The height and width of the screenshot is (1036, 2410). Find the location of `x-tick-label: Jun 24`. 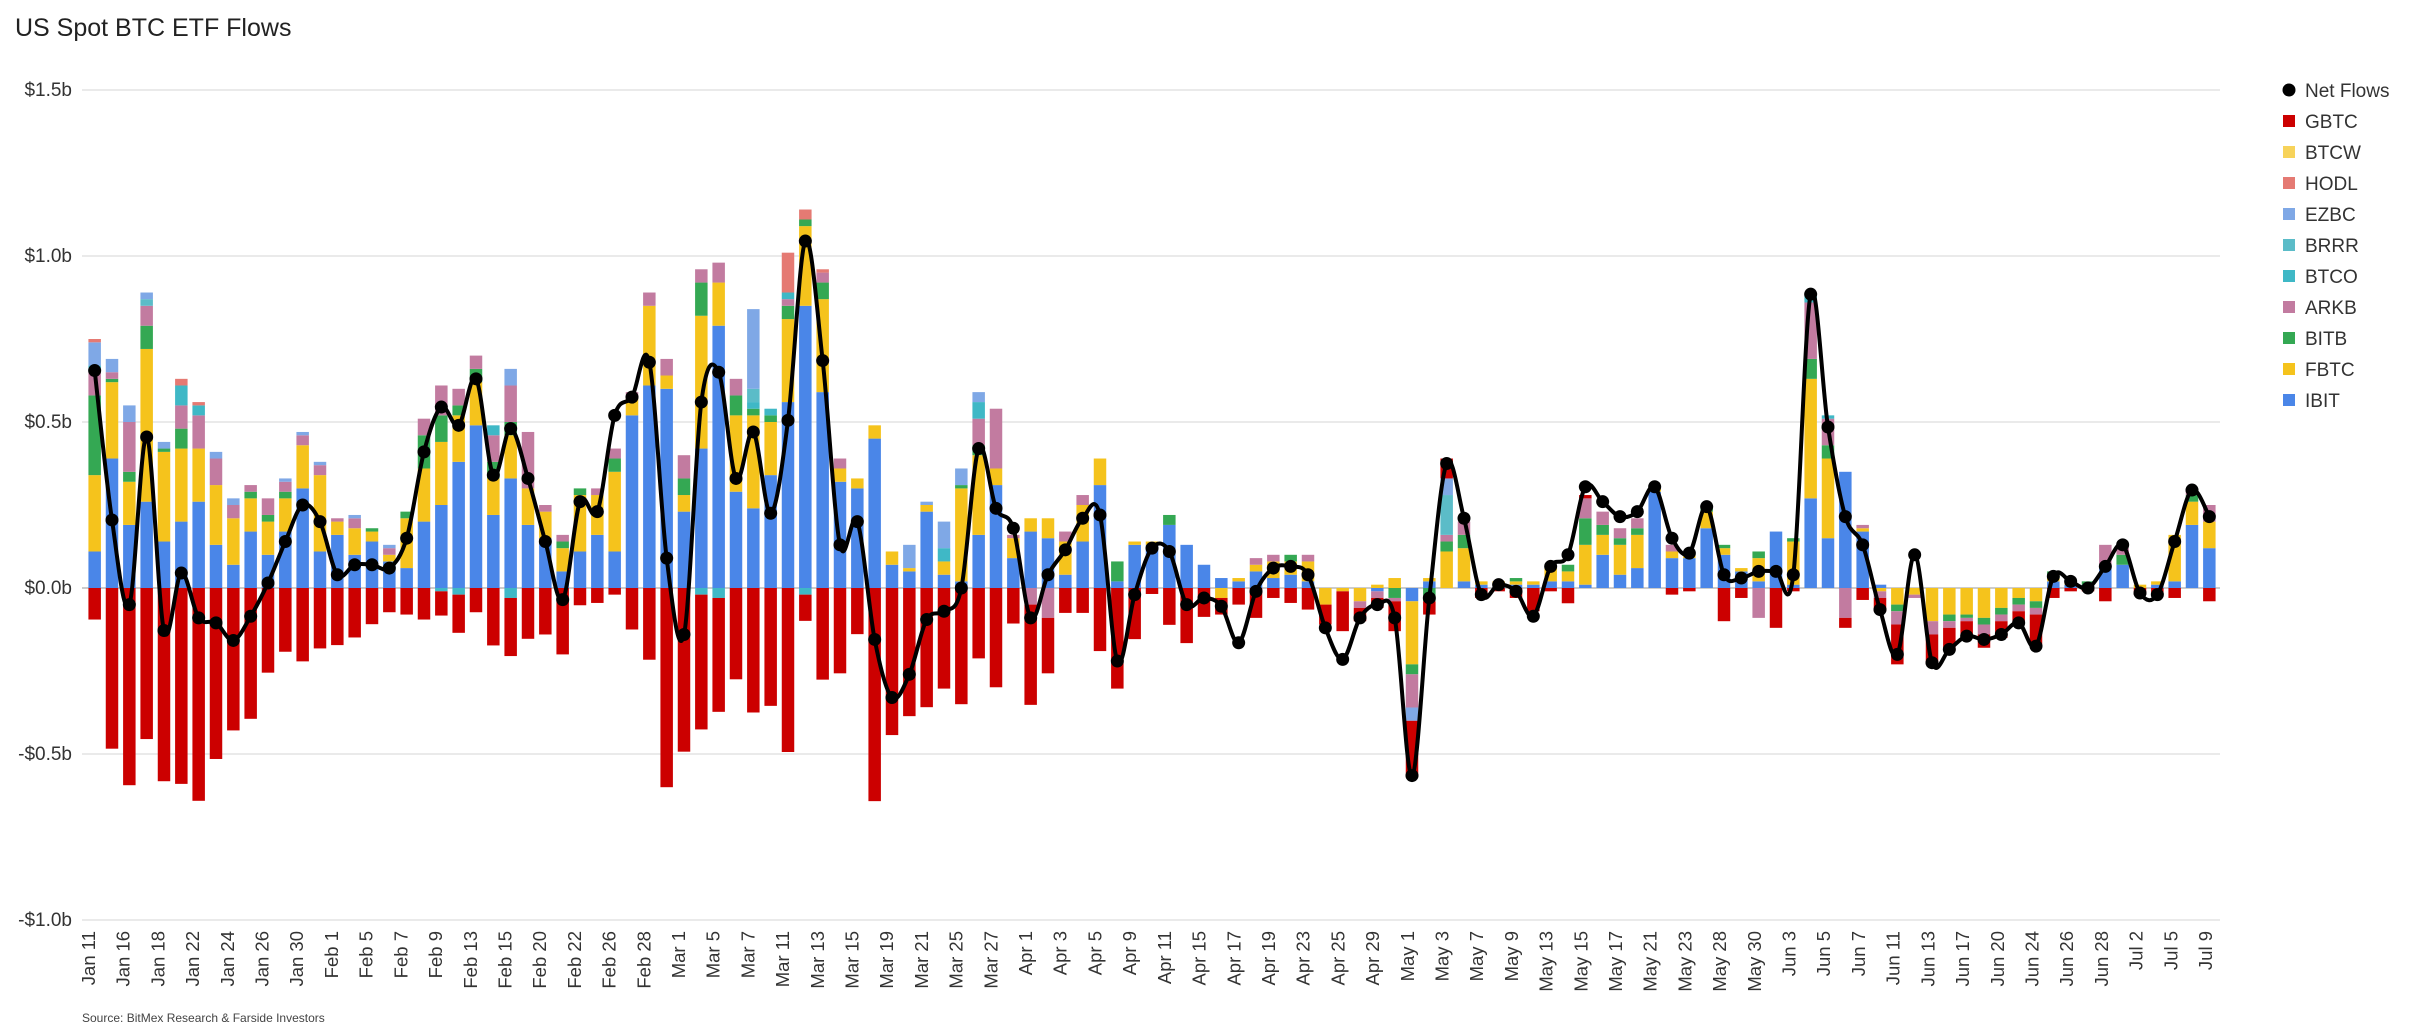

x-tick-label: Jun 24 is located at coordinates (2031, 959).